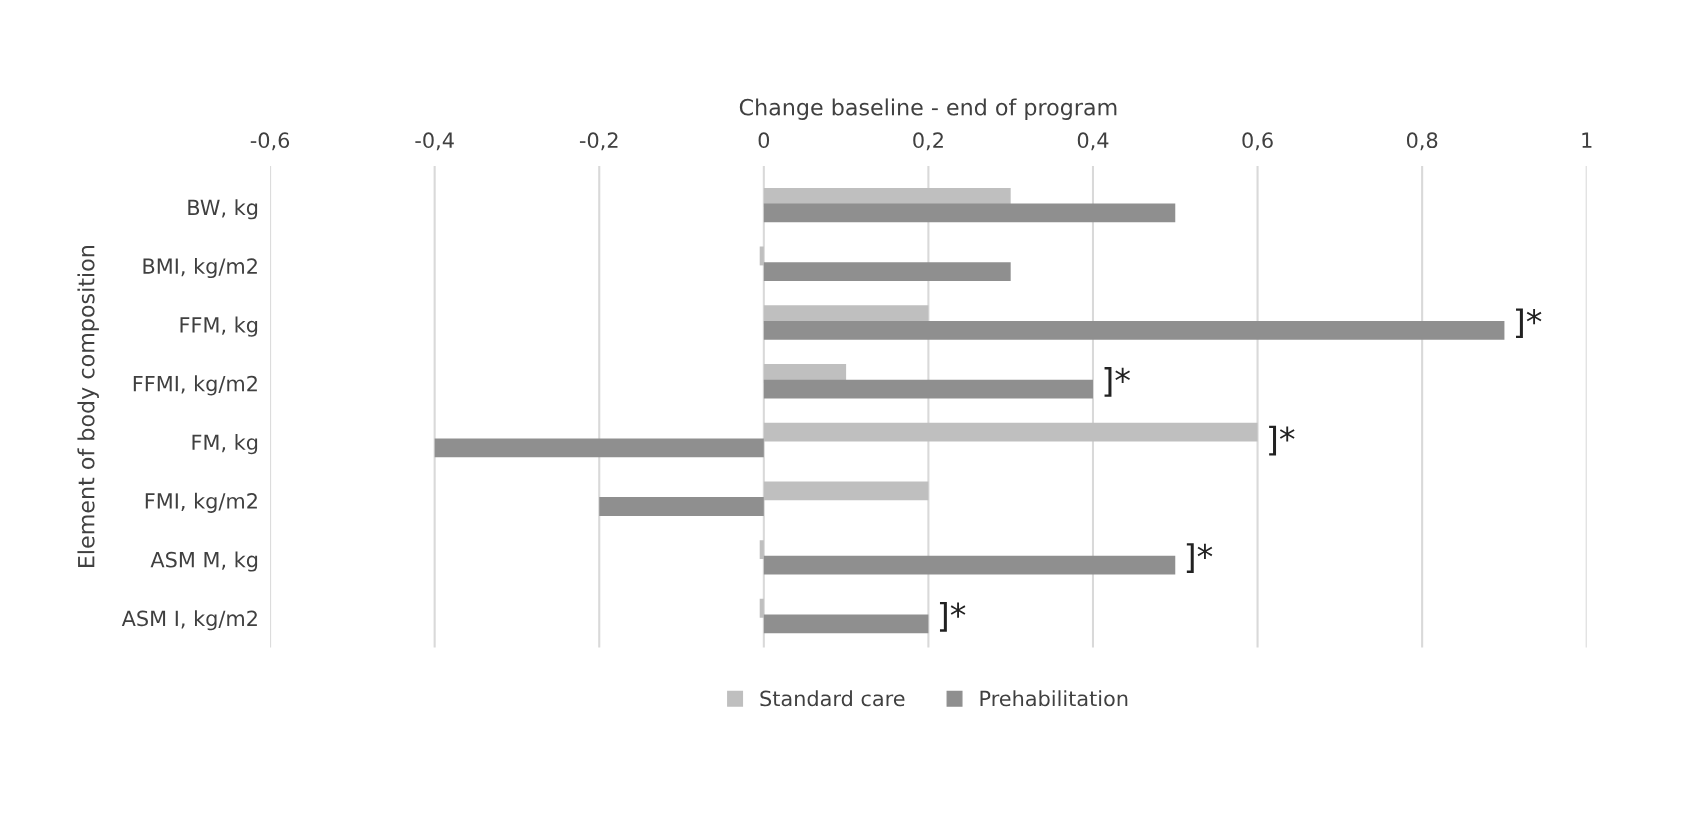 This screenshot has width=1688, height=830. Describe the element at coordinates (1093, 141) in the screenshot. I see `x-tick-label: 0,4` at that location.